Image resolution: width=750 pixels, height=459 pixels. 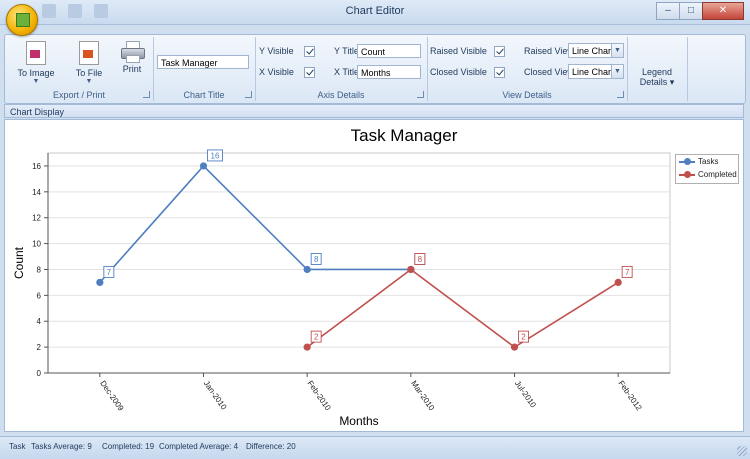 I want to click on y-tick-label: 4, so click(x=39, y=321).